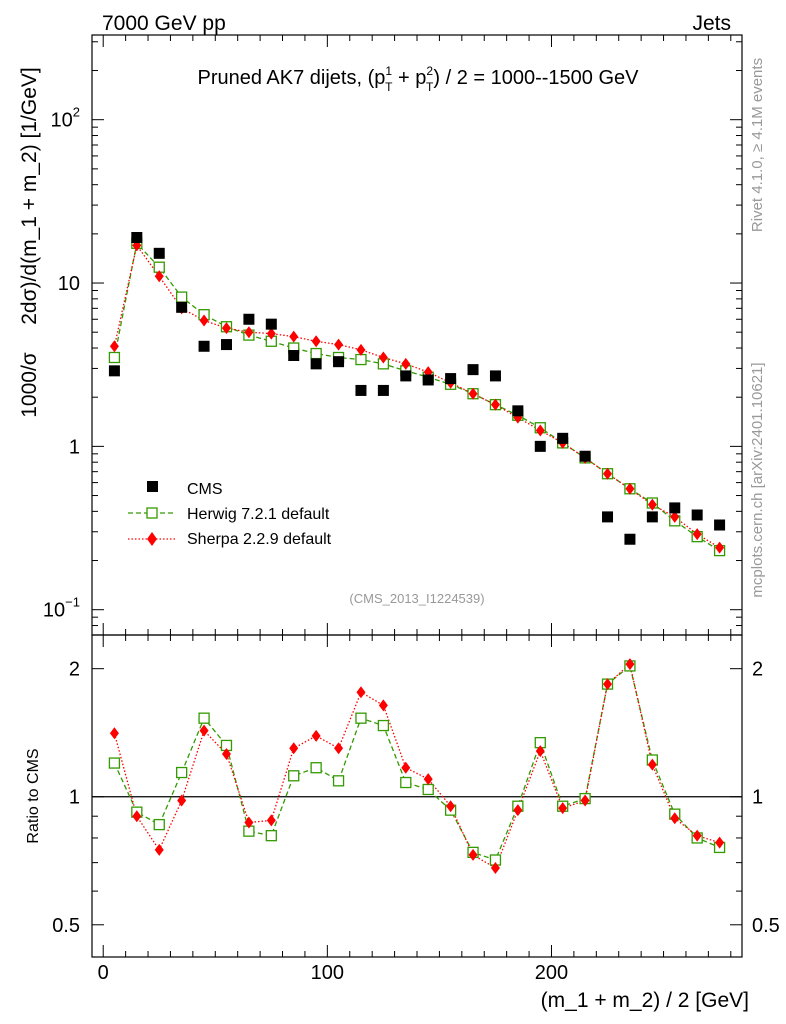 This screenshot has width=786, height=1024. Describe the element at coordinates (65, 118) in the screenshot. I see `main-y-tick-label: 10²` at that location.